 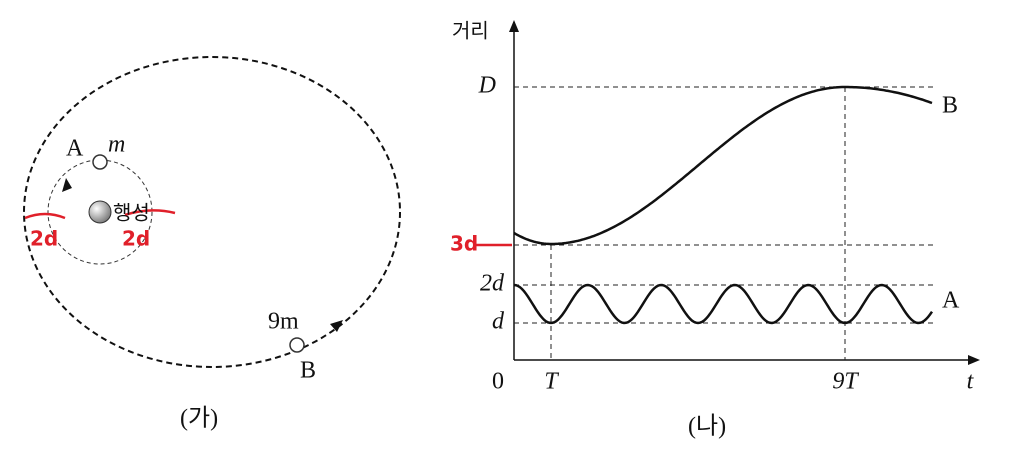 I want to click on axis-label: 거리, so click(x=470, y=31).